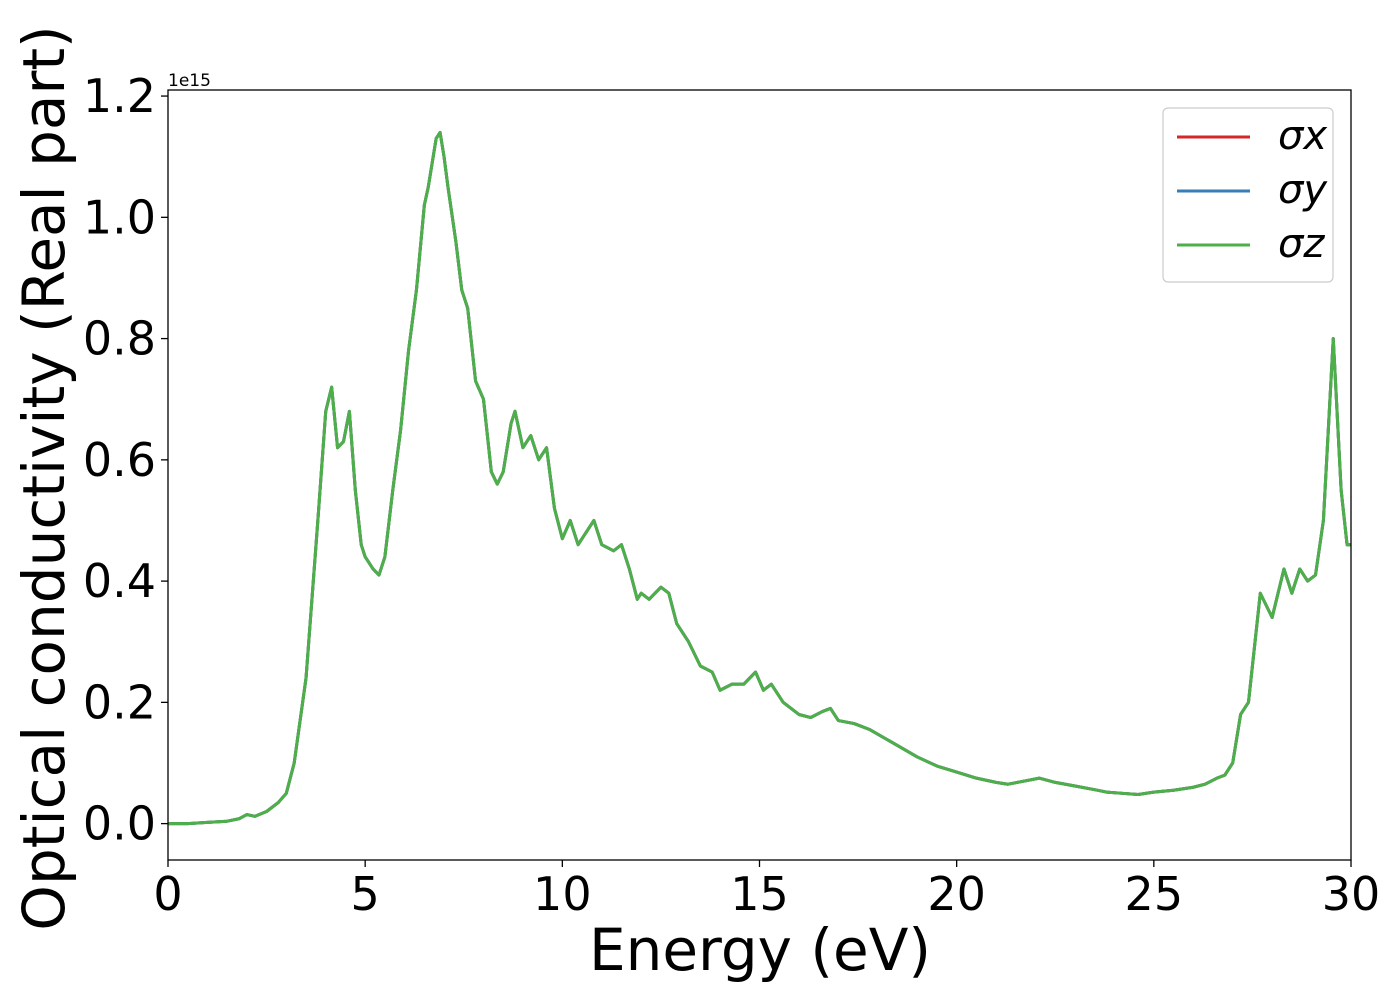 The width and height of the screenshot is (1400, 1000). I want to click on legend-box, so click(1248, 195).